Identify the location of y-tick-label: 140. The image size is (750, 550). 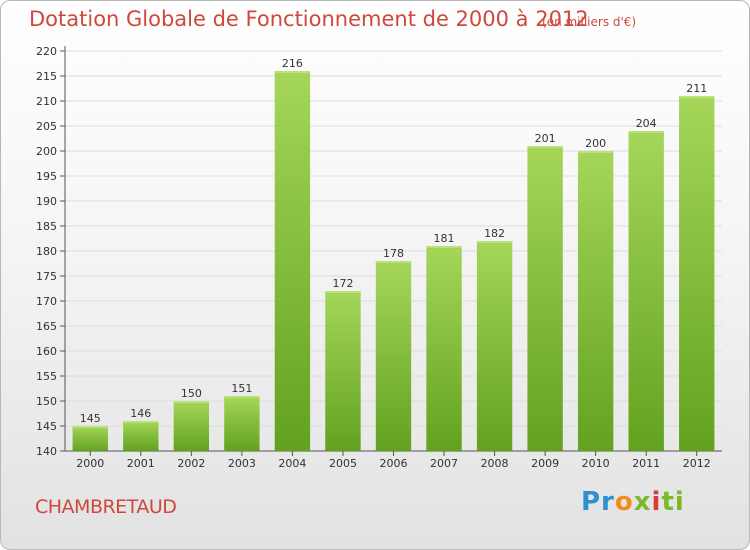
(46, 451).